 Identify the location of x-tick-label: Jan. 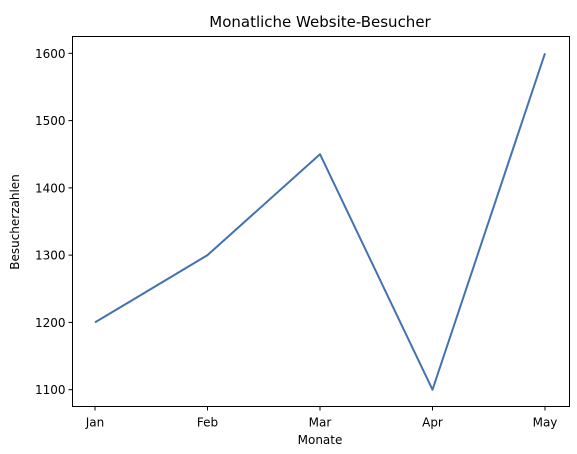
(95, 423).